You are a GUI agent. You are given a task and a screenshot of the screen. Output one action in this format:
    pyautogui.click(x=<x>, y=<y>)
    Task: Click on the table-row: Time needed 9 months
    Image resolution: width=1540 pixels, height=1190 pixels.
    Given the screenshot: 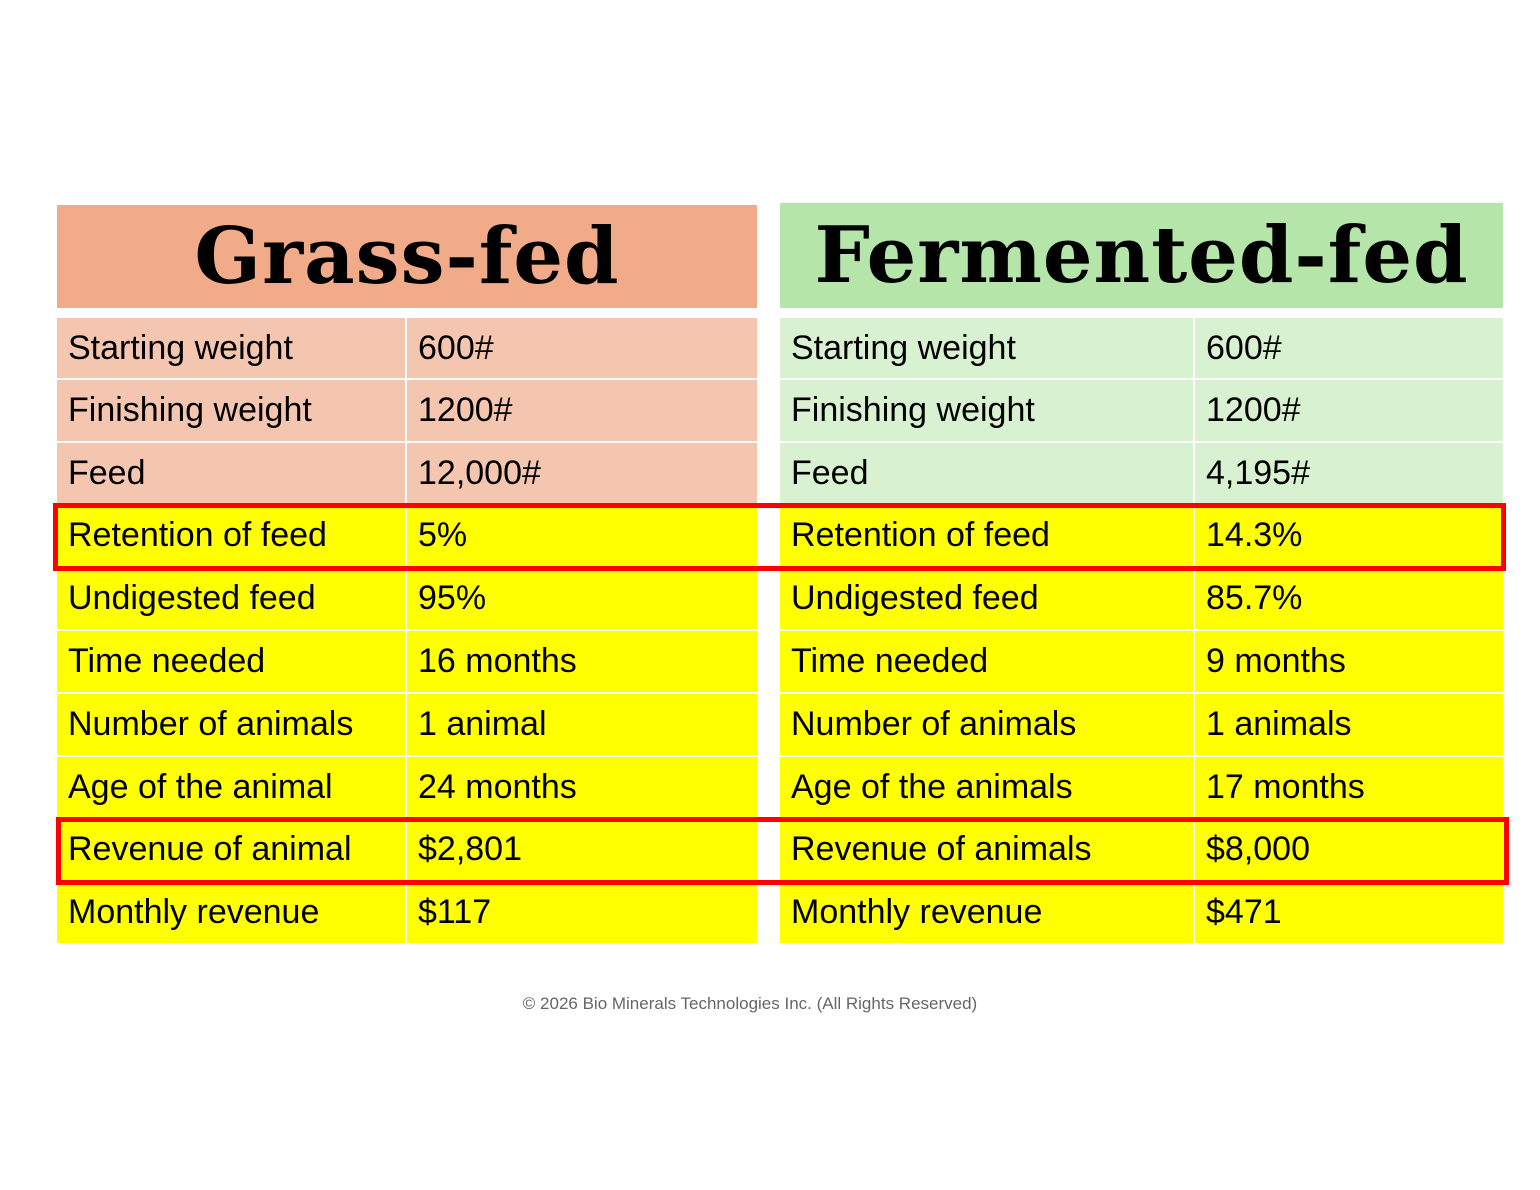 What is the action you would take?
    pyautogui.click(x=1141, y=662)
    